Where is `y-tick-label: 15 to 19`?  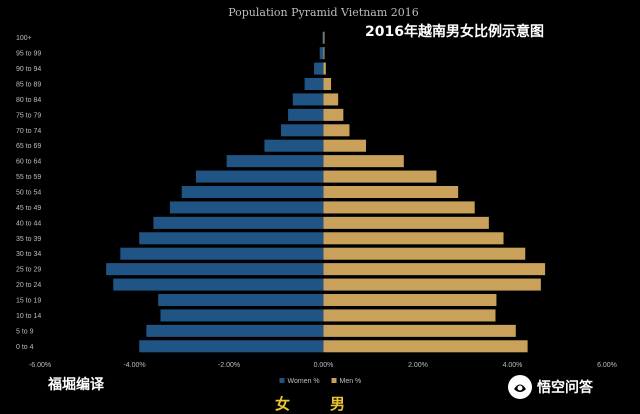
y-tick-label: 15 to 19 is located at coordinates (28, 301).